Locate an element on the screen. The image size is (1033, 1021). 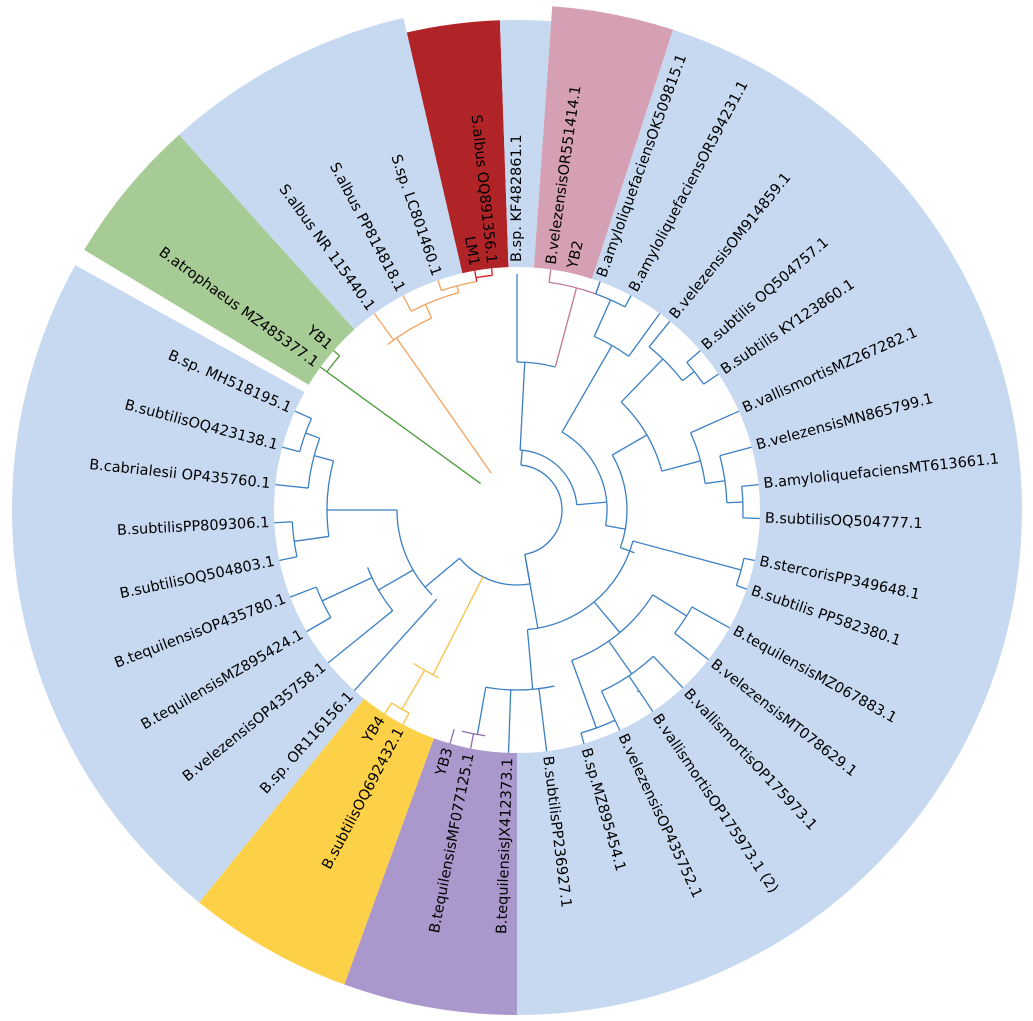
clade-sector-pink is located at coordinates (603, 145).